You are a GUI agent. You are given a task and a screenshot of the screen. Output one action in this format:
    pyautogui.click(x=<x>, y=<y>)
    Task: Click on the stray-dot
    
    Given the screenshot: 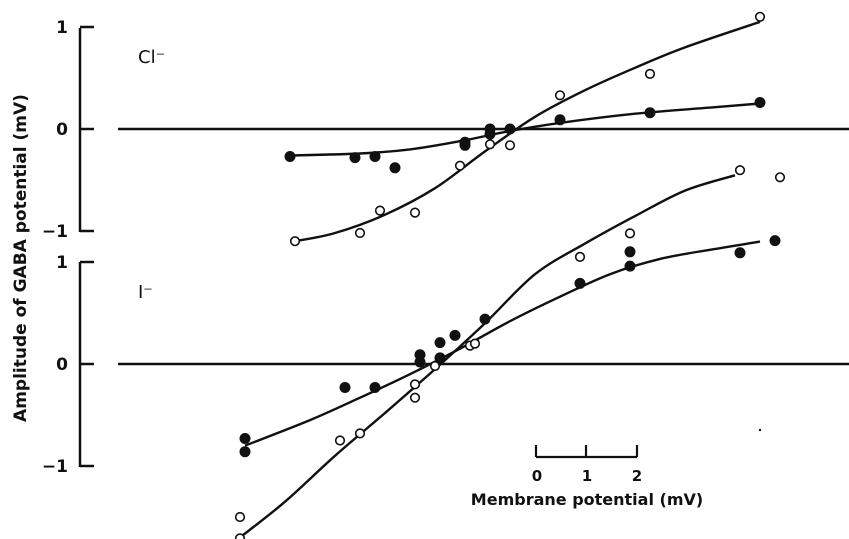 What is the action you would take?
    pyautogui.click(x=760, y=430)
    